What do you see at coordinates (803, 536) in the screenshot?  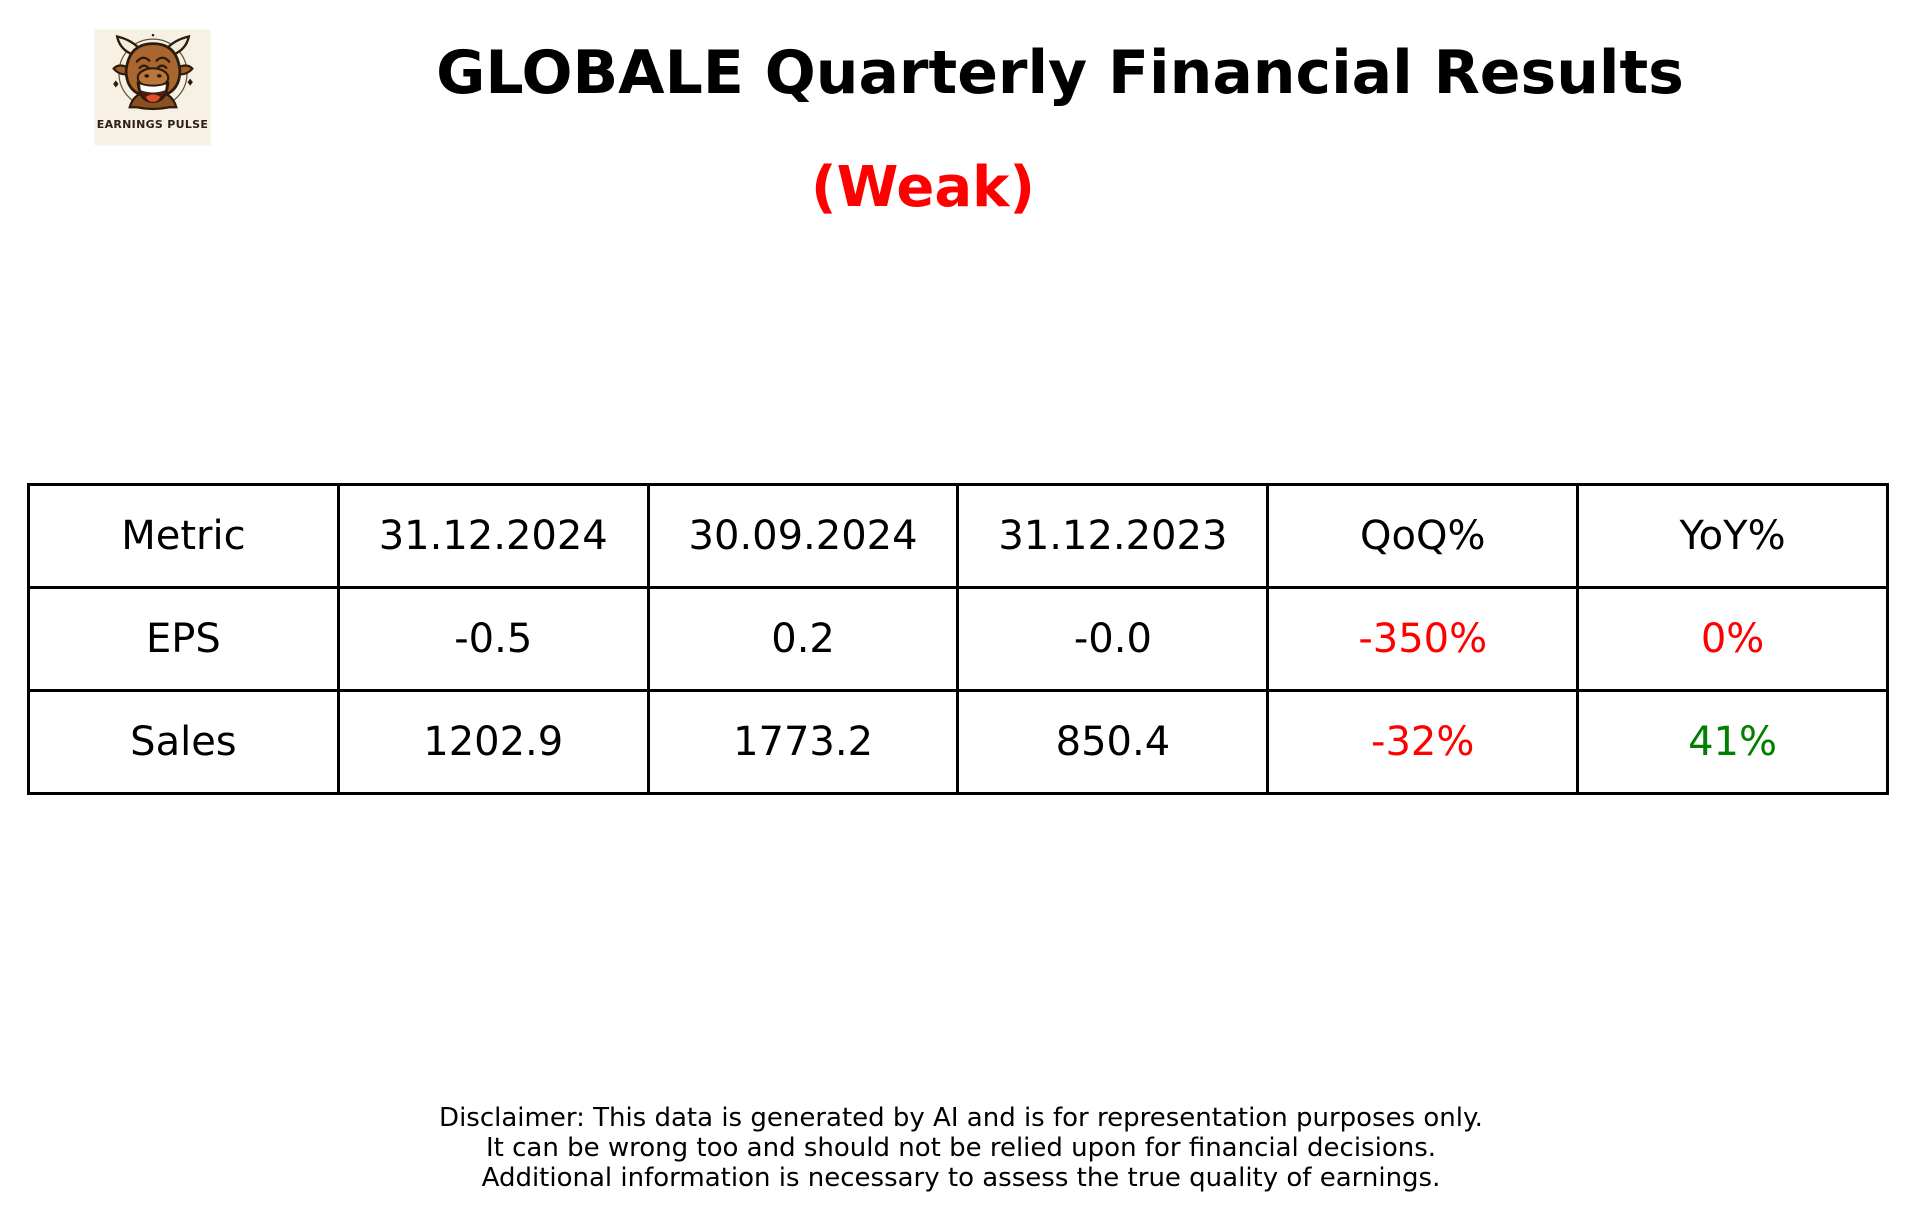 I see `column-header-previous: 30.09.2024` at bounding box center [803, 536].